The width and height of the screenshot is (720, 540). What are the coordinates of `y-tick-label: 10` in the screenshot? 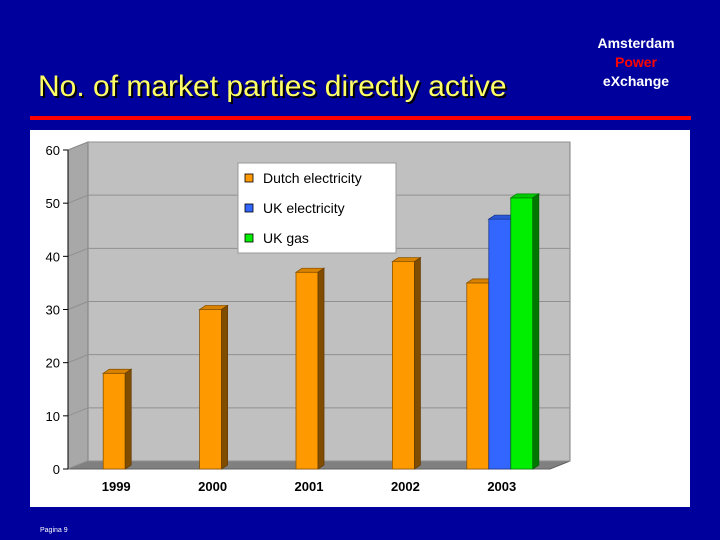 It's located at (53, 416).